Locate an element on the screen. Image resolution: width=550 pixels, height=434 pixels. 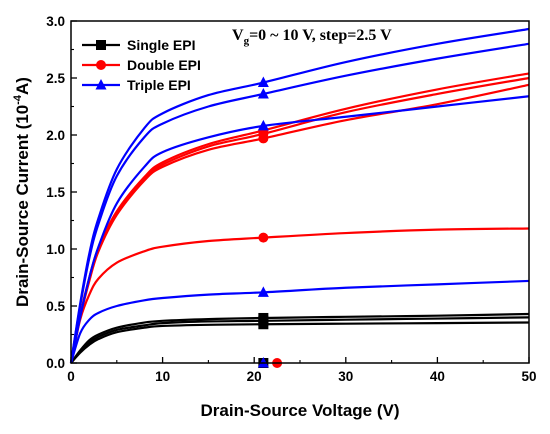
gate-voltage-annotation: Vg=0 ~ 10 V, step=2.5 V is located at coordinates (312, 37).